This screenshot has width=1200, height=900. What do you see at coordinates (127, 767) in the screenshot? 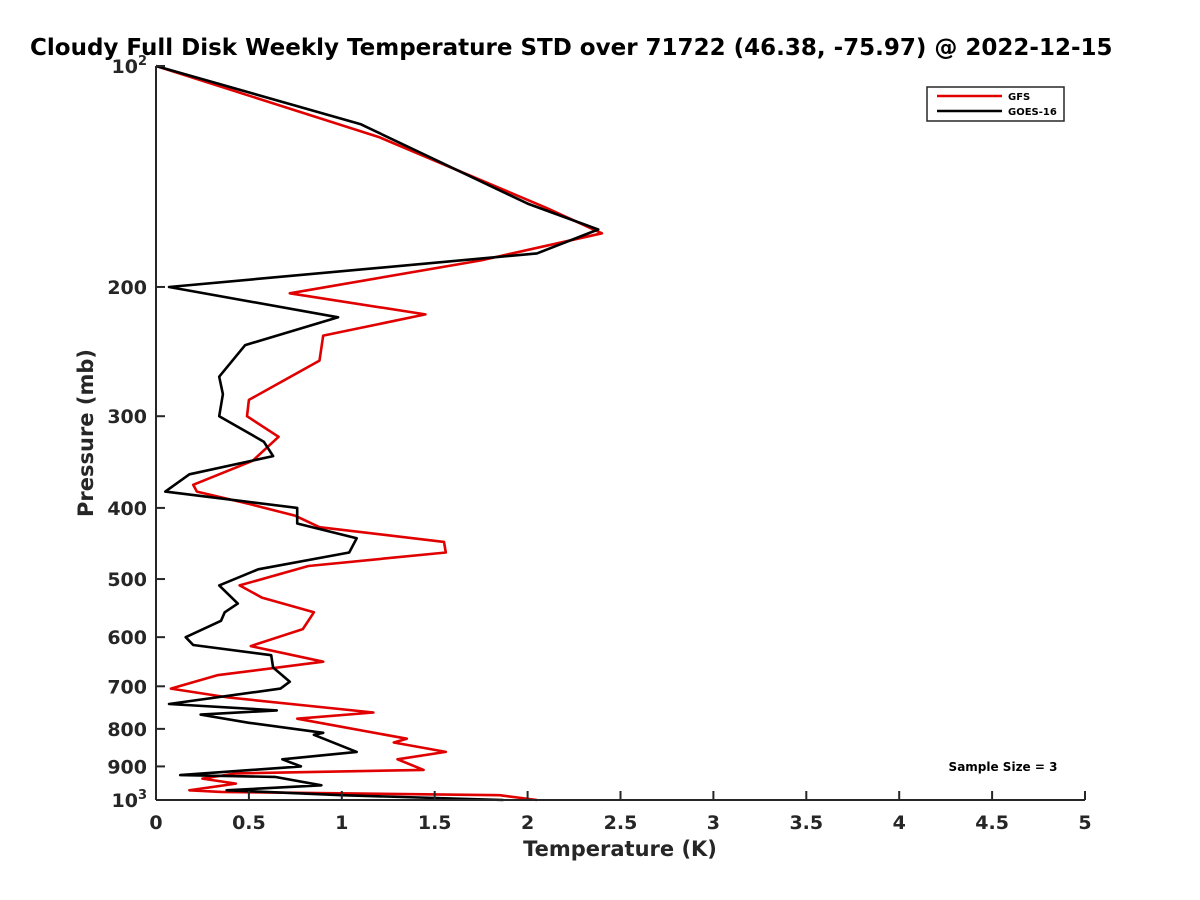
I see `y-tick-label: 900` at bounding box center [127, 767].